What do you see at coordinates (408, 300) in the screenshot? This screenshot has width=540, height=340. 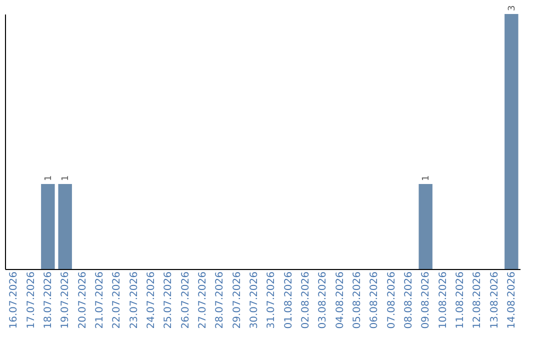 I see `x-tick-label: 08.08.2026` at bounding box center [408, 300].